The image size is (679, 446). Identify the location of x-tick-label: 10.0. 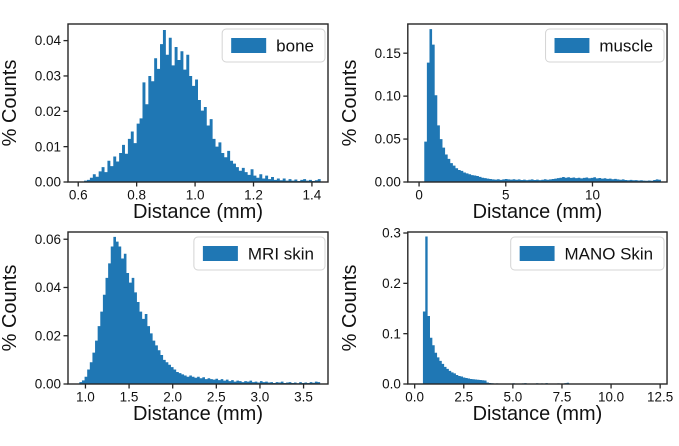
(611, 396).